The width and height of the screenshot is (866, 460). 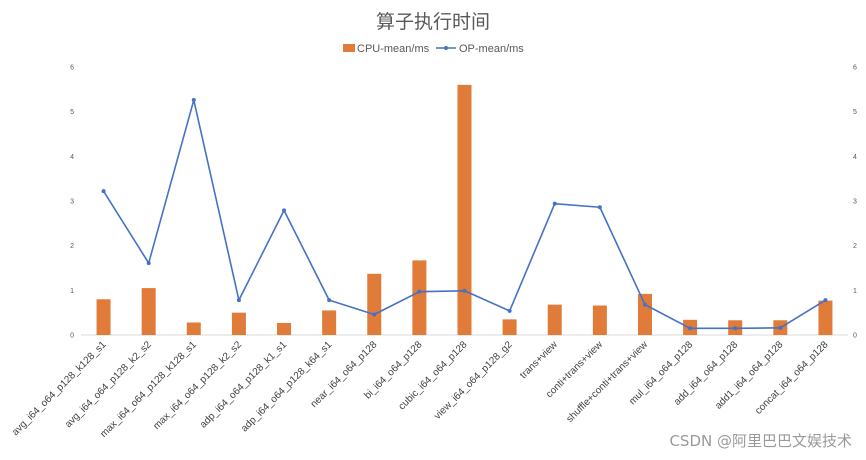 What do you see at coordinates (72, 157) in the screenshot?
I see `y-left-tick-label: 4` at bounding box center [72, 157].